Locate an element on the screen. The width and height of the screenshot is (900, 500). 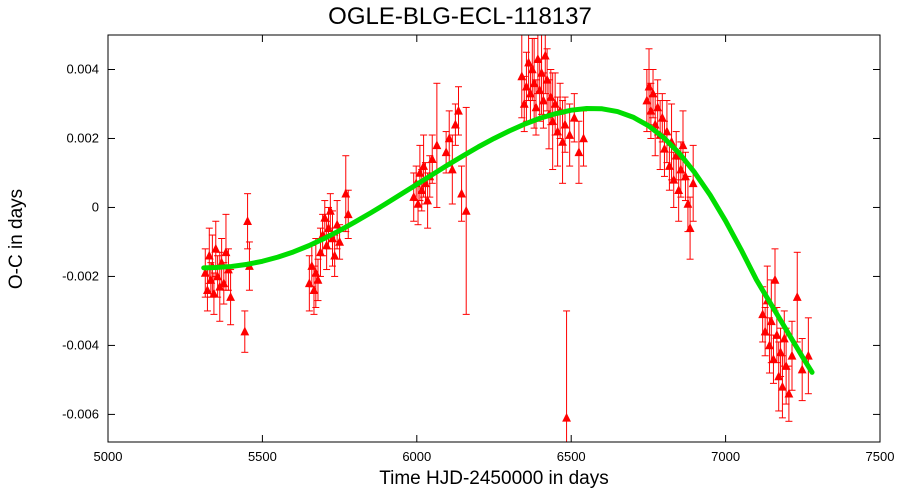
y-tick-label: 0 is located at coordinates (95, 206).